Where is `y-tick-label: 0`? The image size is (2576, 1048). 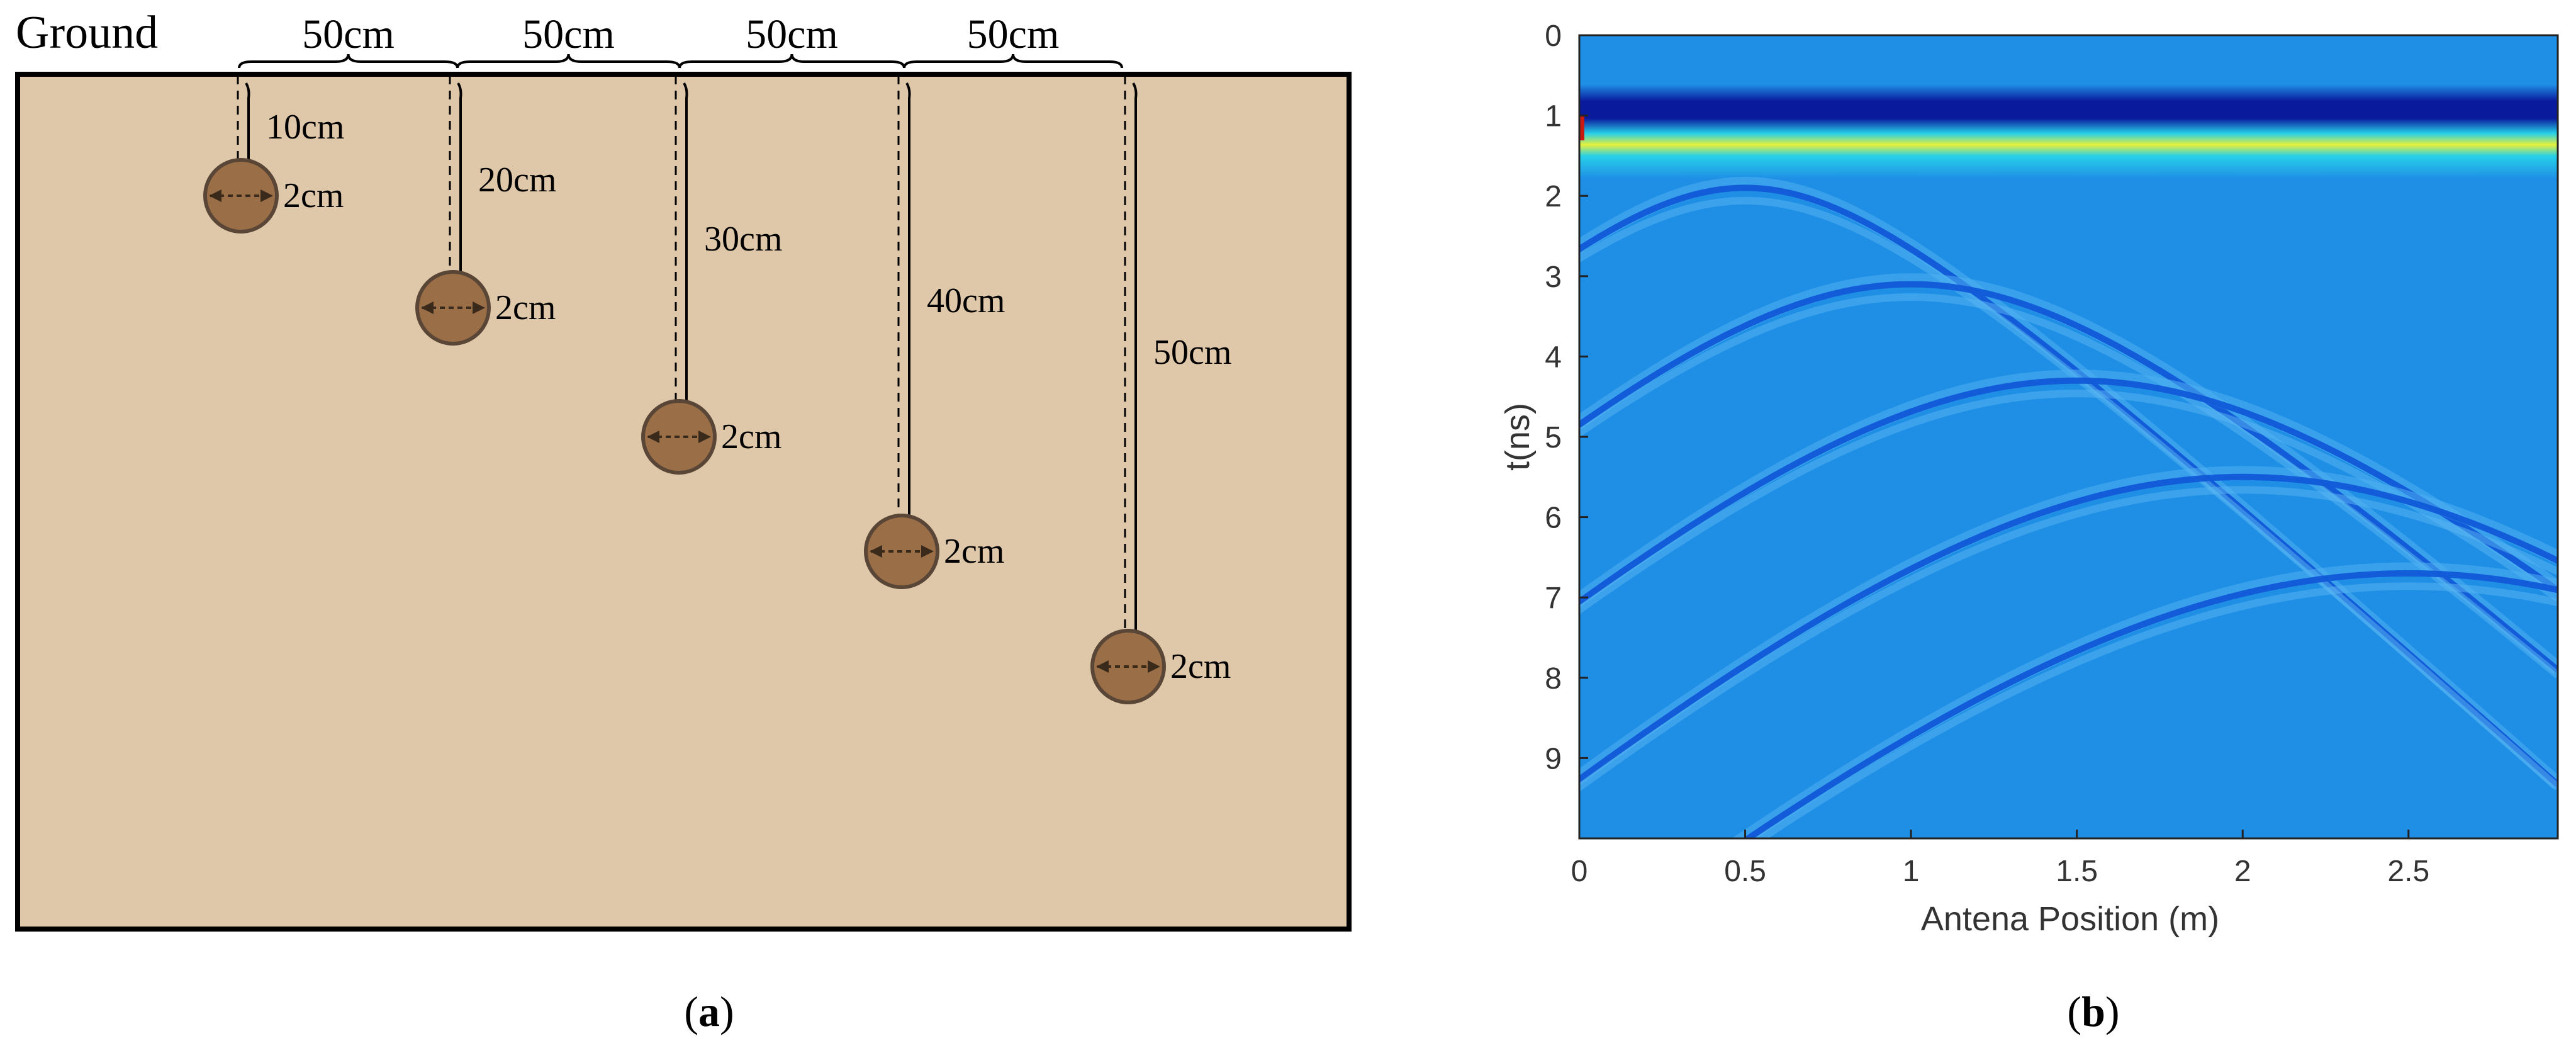 y-tick-label: 0 is located at coordinates (1553, 36).